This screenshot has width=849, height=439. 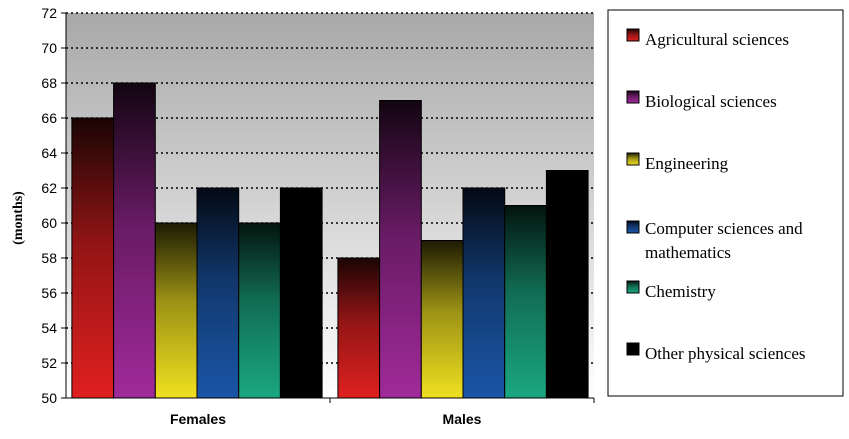 What do you see at coordinates (49, 118) in the screenshot?
I see `y-tick-label: 66` at bounding box center [49, 118].